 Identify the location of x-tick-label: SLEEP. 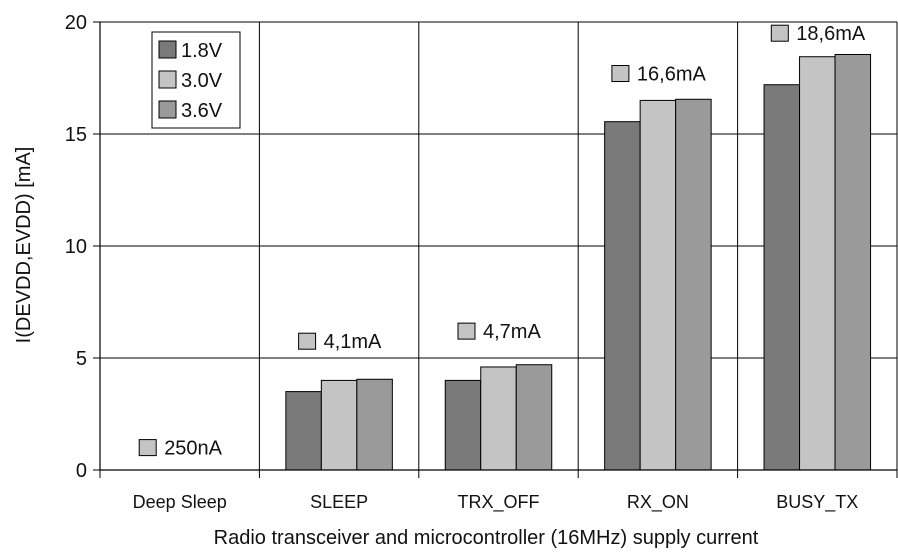
(339, 502).